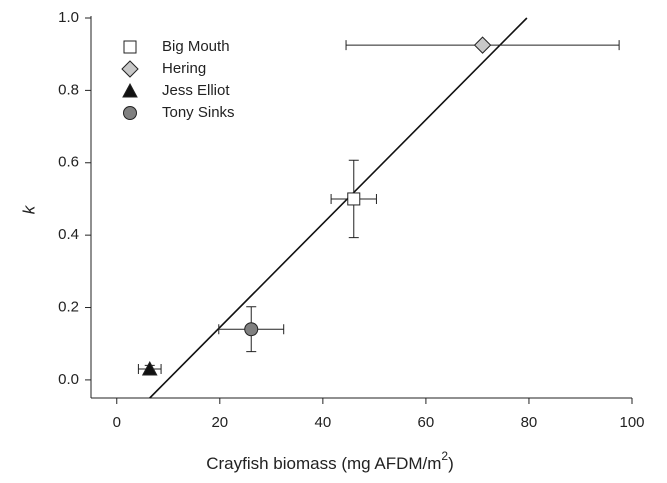 Image resolution: width=667 pixels, height=483 pixels. I want to click on x-tick-label: 80, so click(529, 422).